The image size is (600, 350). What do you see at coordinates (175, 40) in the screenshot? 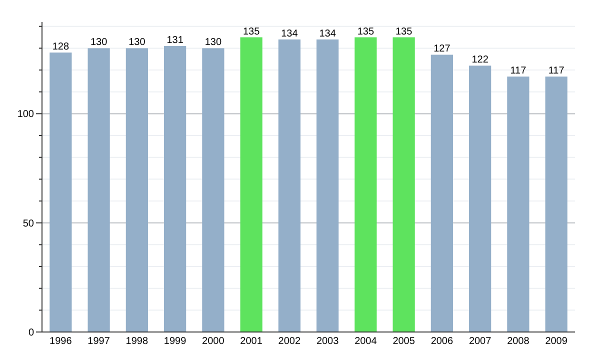
I see `data-label: 131` at bounding box center [175, 40].